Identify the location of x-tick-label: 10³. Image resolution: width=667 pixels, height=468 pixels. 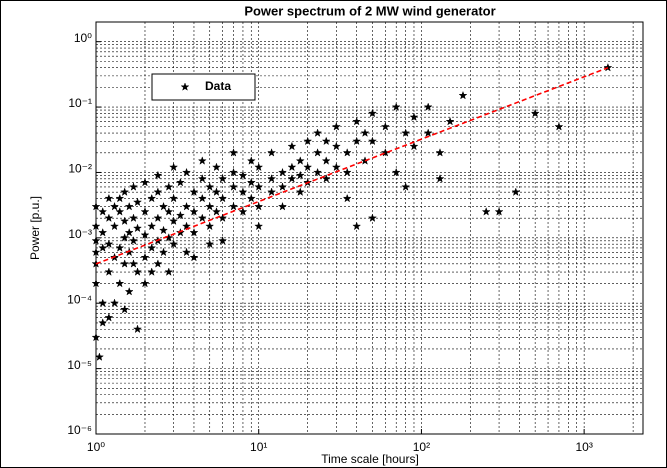
(583, 447).